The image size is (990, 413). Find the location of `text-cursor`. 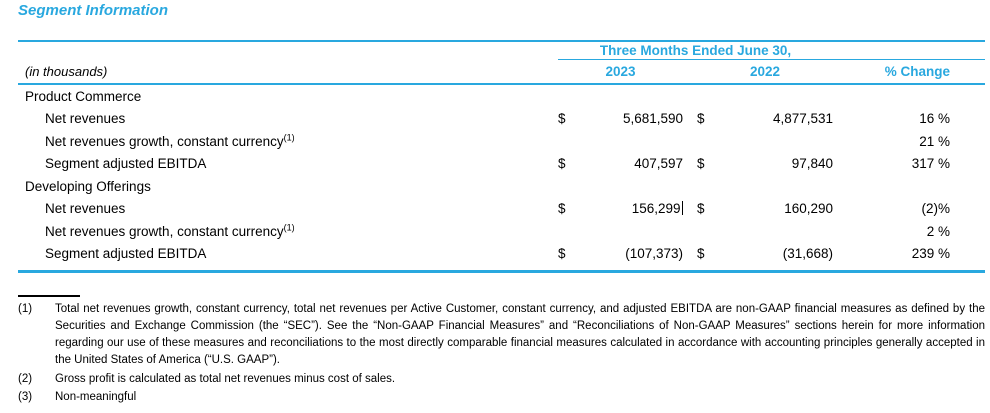

text-cursor is located at coordinates (682, 208).